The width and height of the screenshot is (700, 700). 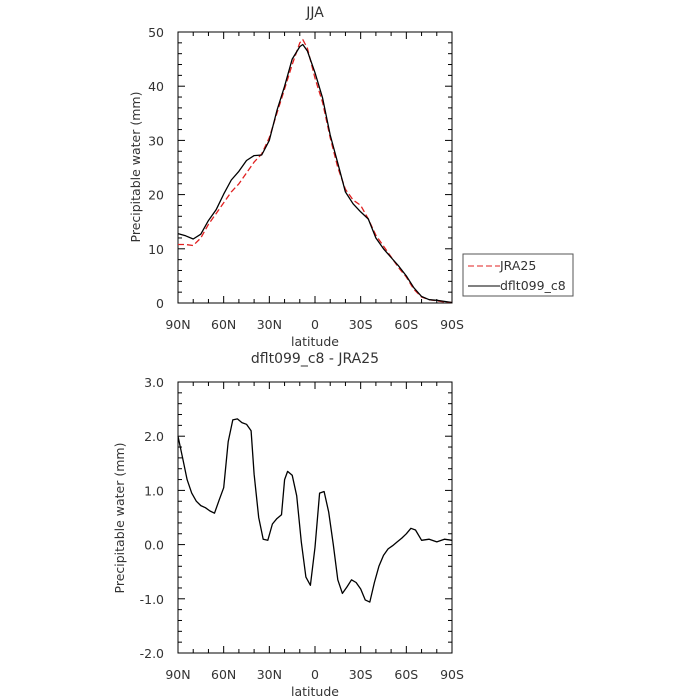 I want to click on y-tick-label: 0, so click(x=160, y=303).